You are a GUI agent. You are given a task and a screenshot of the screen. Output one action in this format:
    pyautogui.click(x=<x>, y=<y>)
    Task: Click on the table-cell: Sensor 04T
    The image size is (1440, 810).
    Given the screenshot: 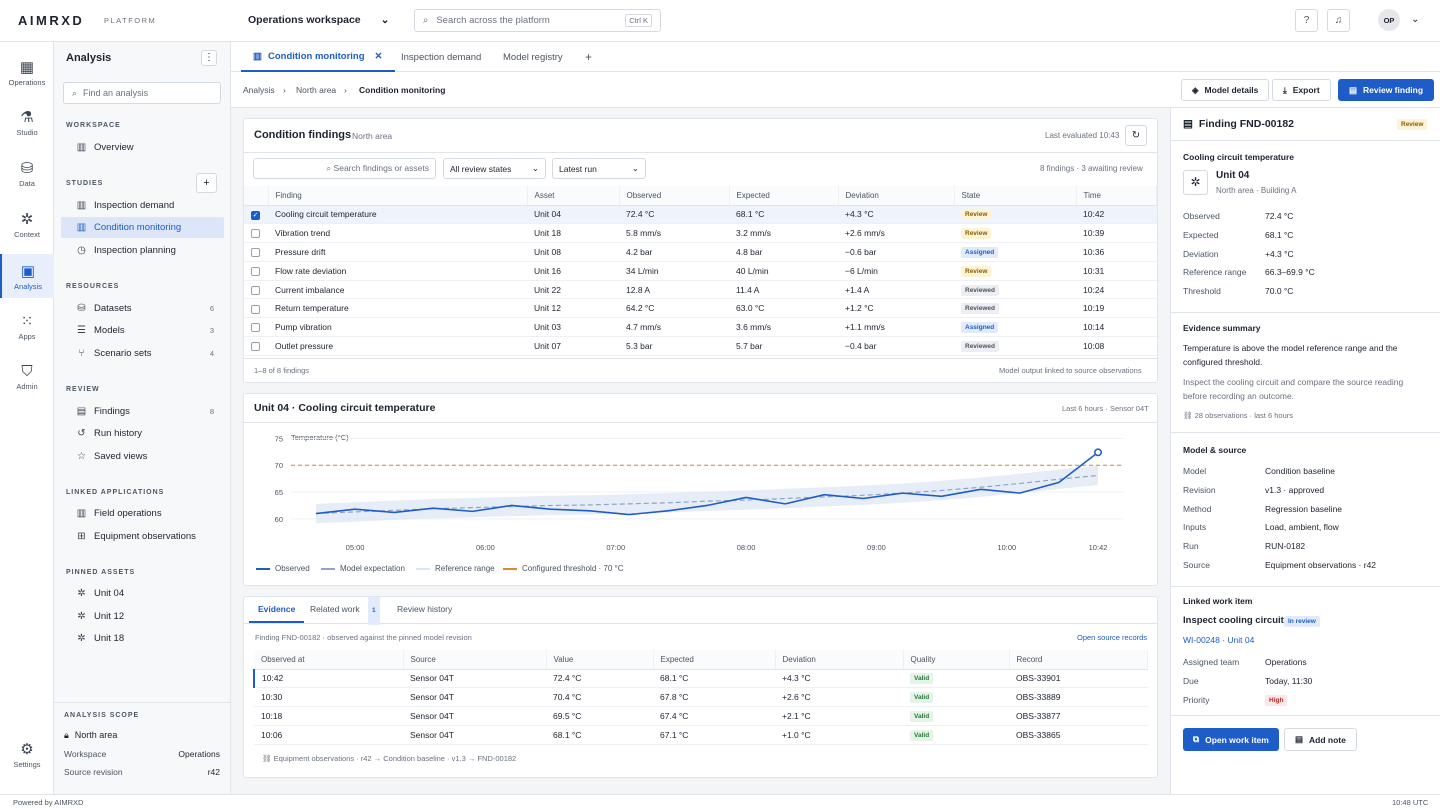 What is the action you would take?
    pyautogui.click(x=474, y=735)
    